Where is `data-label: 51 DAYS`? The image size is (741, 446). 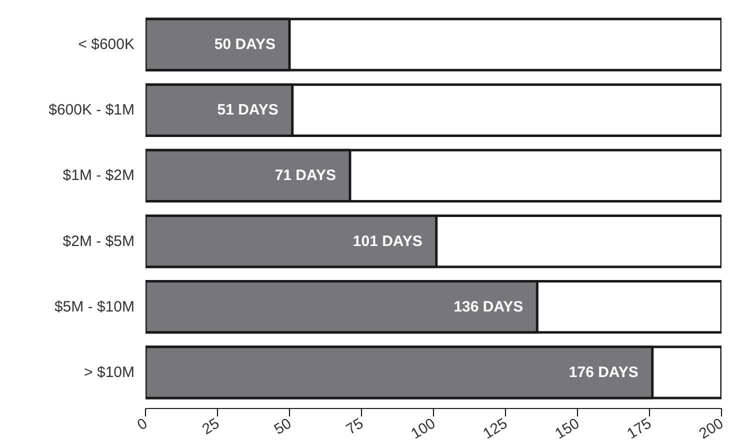 data-label: 51 DAYS is located at coordinates (247, 110).